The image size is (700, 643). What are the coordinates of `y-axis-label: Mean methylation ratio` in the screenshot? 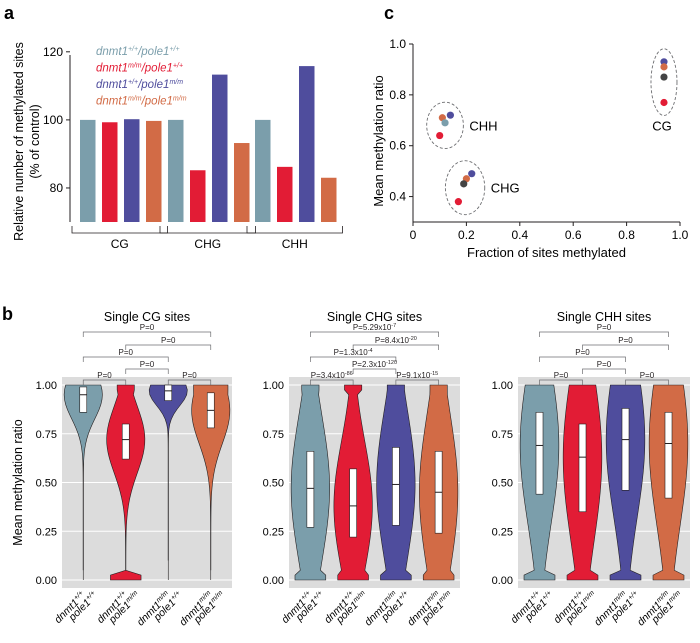 It's located at (18, 482).